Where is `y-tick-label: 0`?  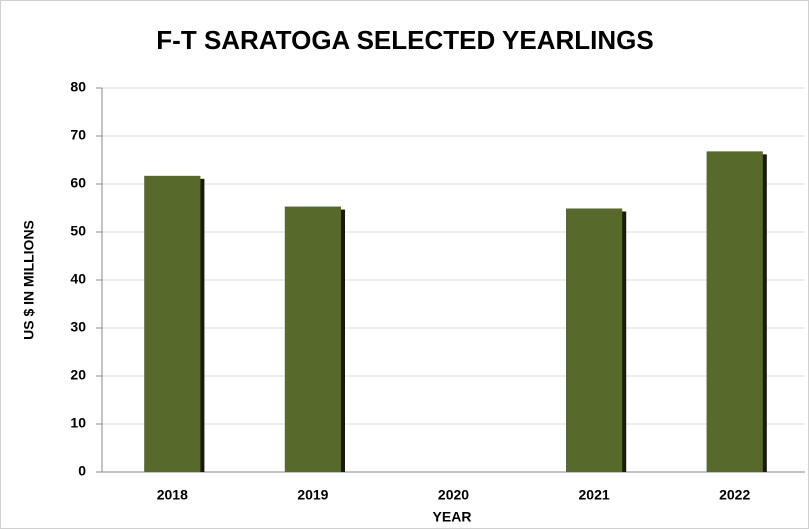
y-tick-label: 0 is located at coordinates (82, 471).